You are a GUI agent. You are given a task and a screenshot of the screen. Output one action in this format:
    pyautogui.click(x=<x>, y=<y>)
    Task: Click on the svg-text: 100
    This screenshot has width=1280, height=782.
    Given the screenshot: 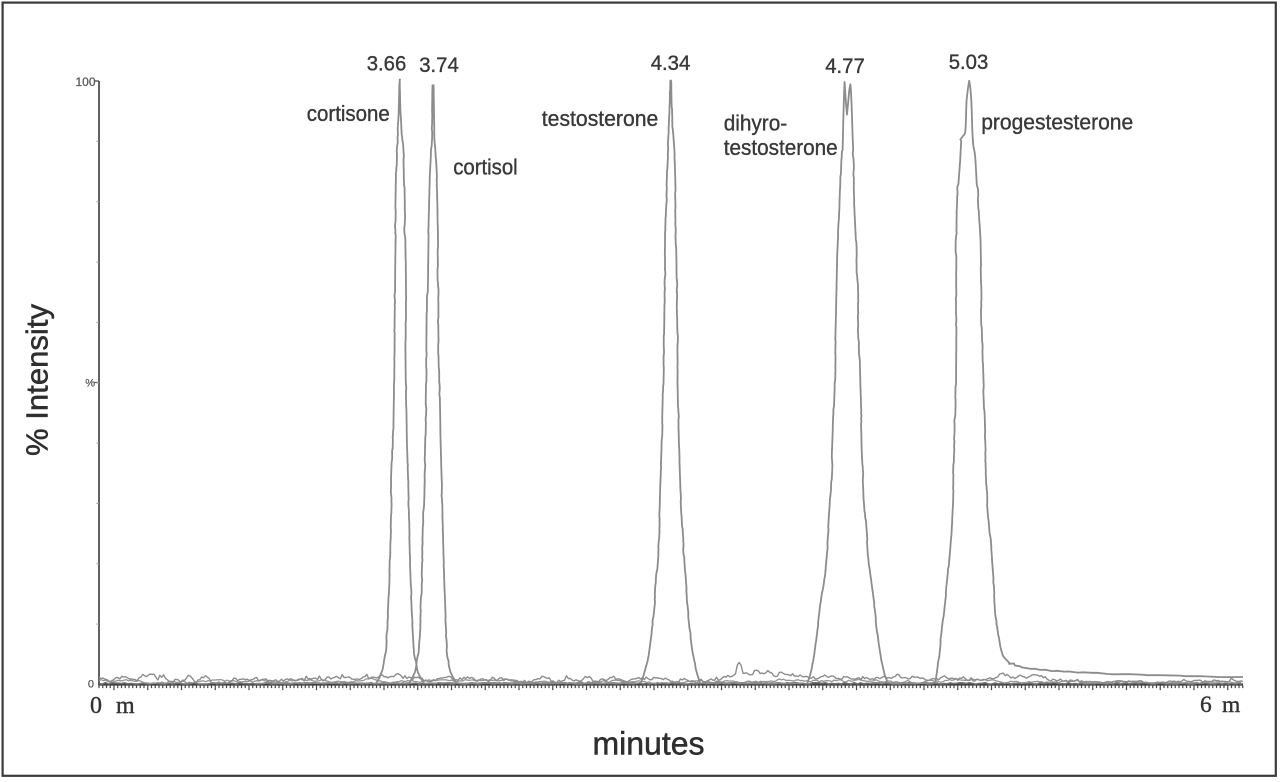 What is the action you would take?
    pyautogui.click(x=85, y=82)
    